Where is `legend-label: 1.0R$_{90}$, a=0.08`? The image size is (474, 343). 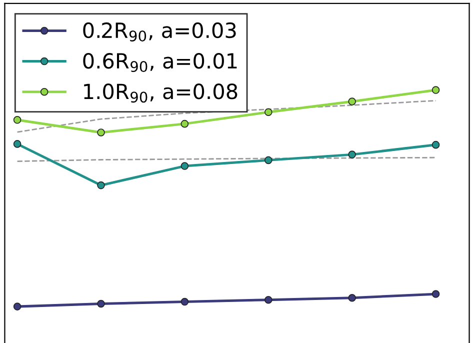
legend-label: 1.0R$_{90}$, a=0.08 is located at coordinates (161, 93).